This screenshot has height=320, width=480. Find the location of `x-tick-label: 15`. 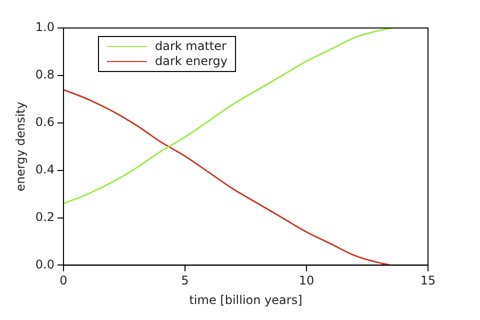

x-tick-label: 15 is located at coordinates (428, 281).